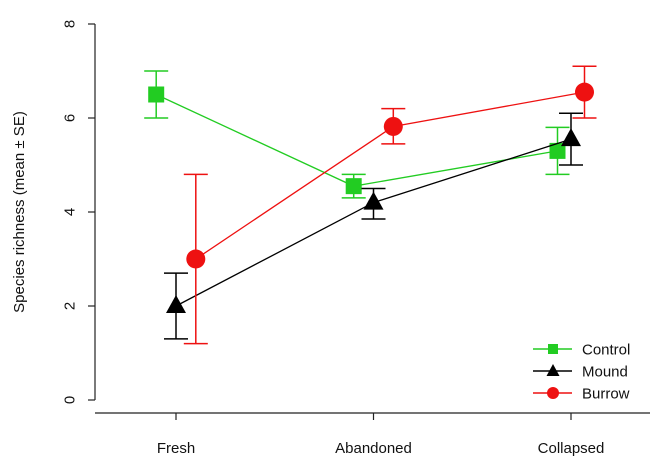  Describe the element at coordinates (19, 212) in the screenshot. I see `y-axis-title: Species richness (mean ± SE)` at that location.